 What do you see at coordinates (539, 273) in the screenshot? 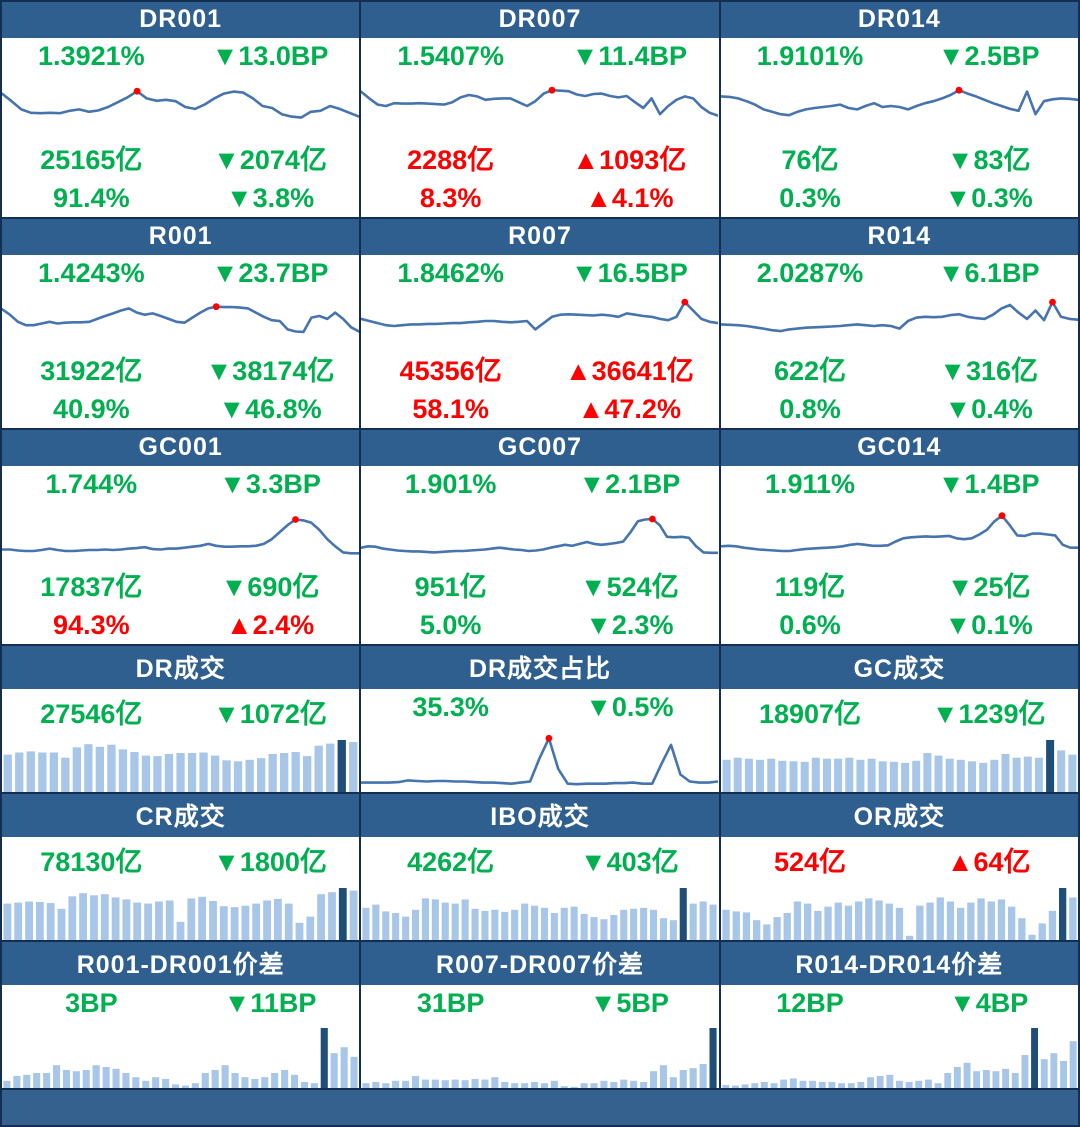
I see `stat-row: 1.8462% ▼16.5BP` at bounding box center [539, 273].